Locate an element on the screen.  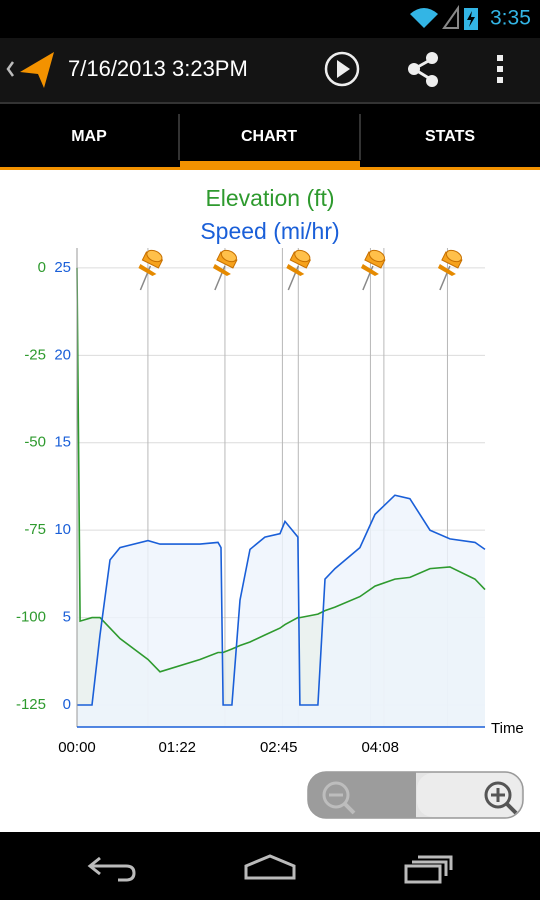
y-tick-label: -125 is located at coordinates (31, 704).